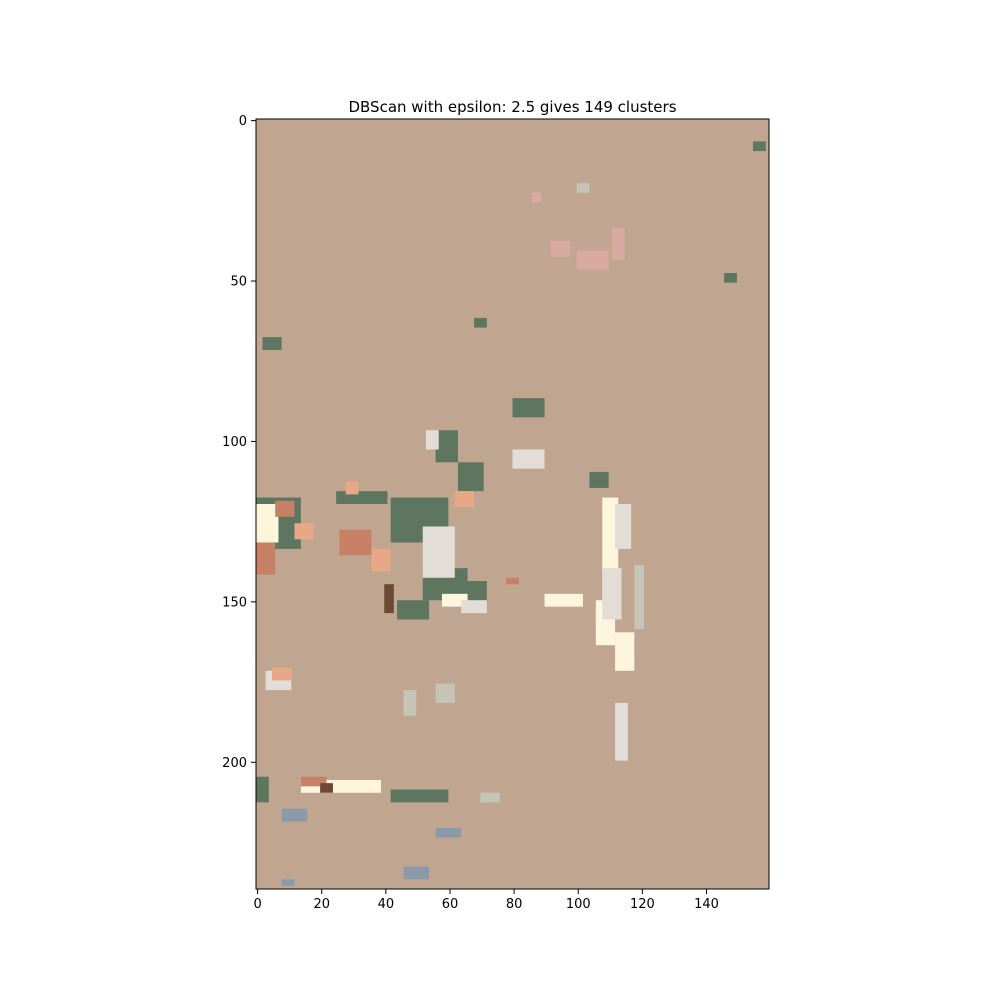 The width and height of the screenshot is (1000, 1000). What do you see at coordinates (486, 900) in the screenshot?
I see `x-axis: 0 20 40 60 80 100 120 140` at bounding box center [486, 900].